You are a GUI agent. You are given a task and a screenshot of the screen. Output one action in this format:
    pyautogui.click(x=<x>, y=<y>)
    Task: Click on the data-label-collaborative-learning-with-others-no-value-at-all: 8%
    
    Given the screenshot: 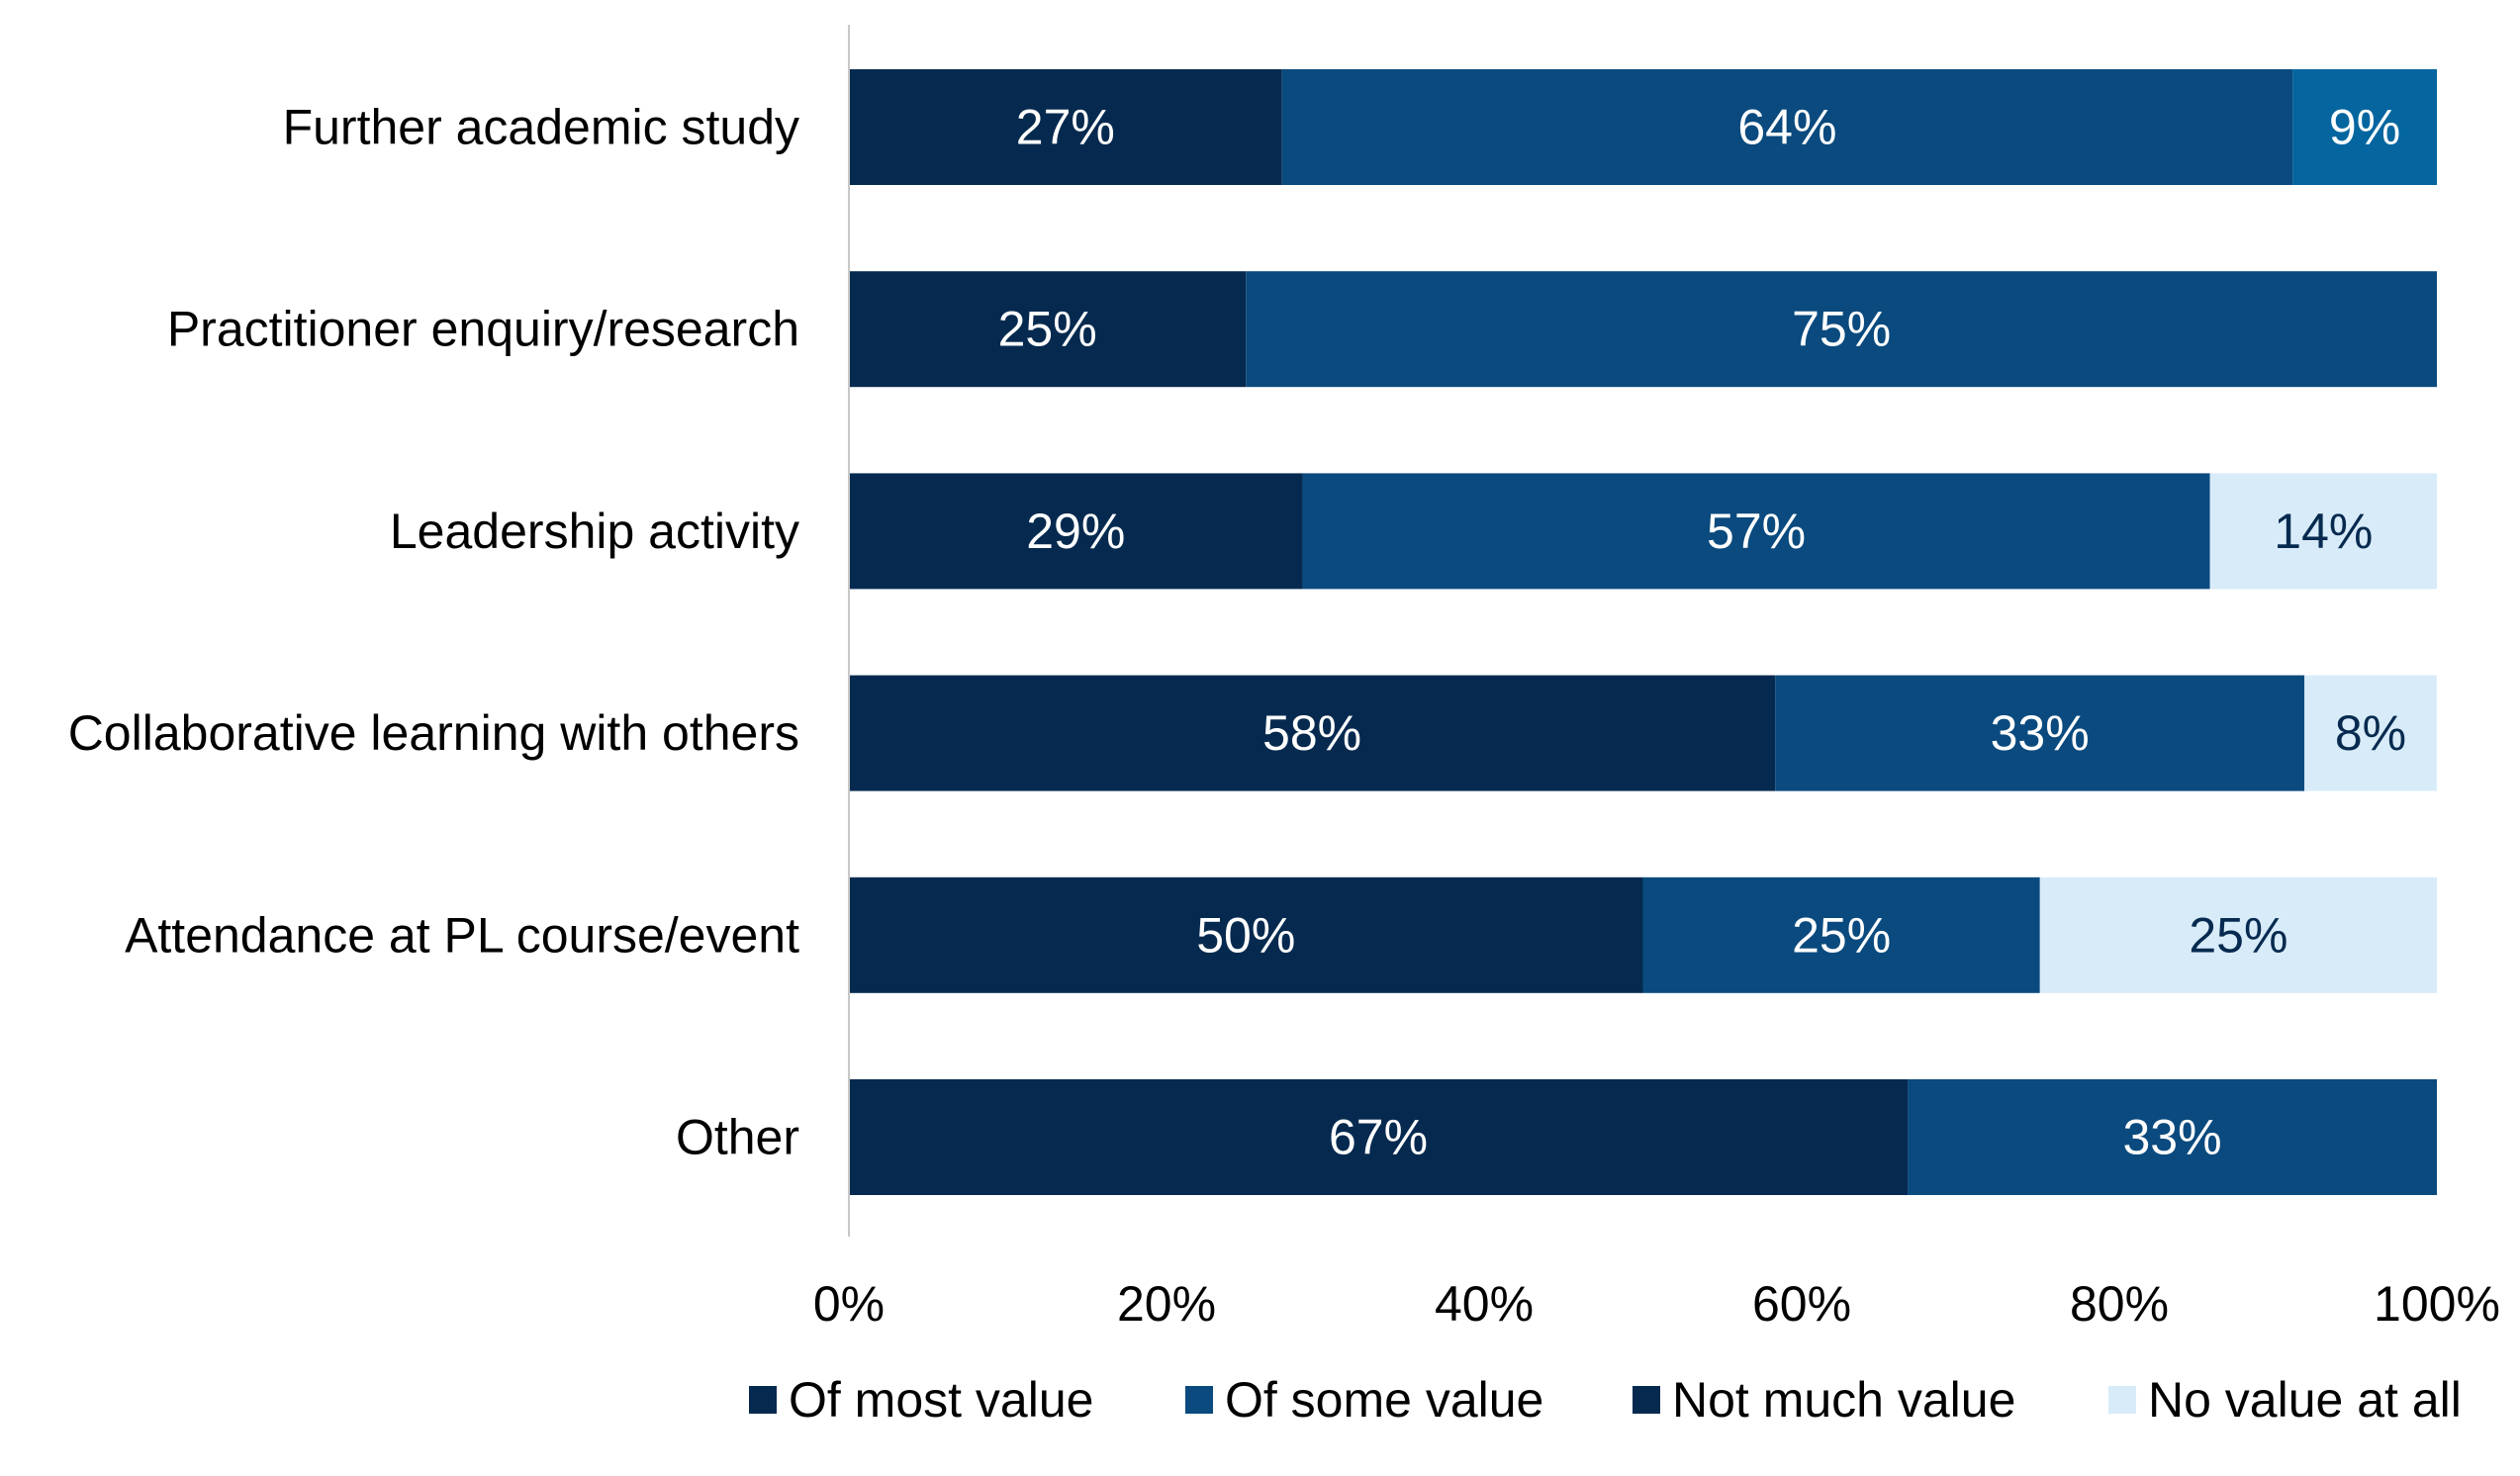 What is the action you would take?
    pyautogui.click(x=2370, y=733)
    